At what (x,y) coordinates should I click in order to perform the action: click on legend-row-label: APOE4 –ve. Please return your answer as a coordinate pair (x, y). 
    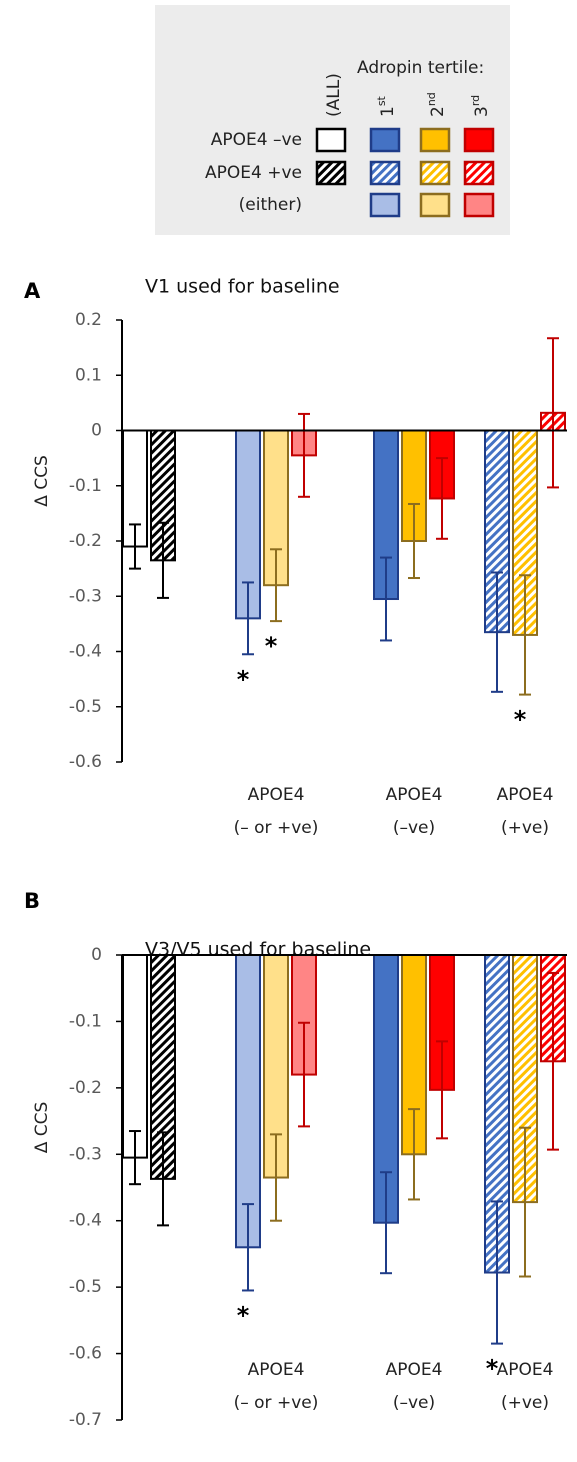
    Looking at the image, I should click on (256, 140).